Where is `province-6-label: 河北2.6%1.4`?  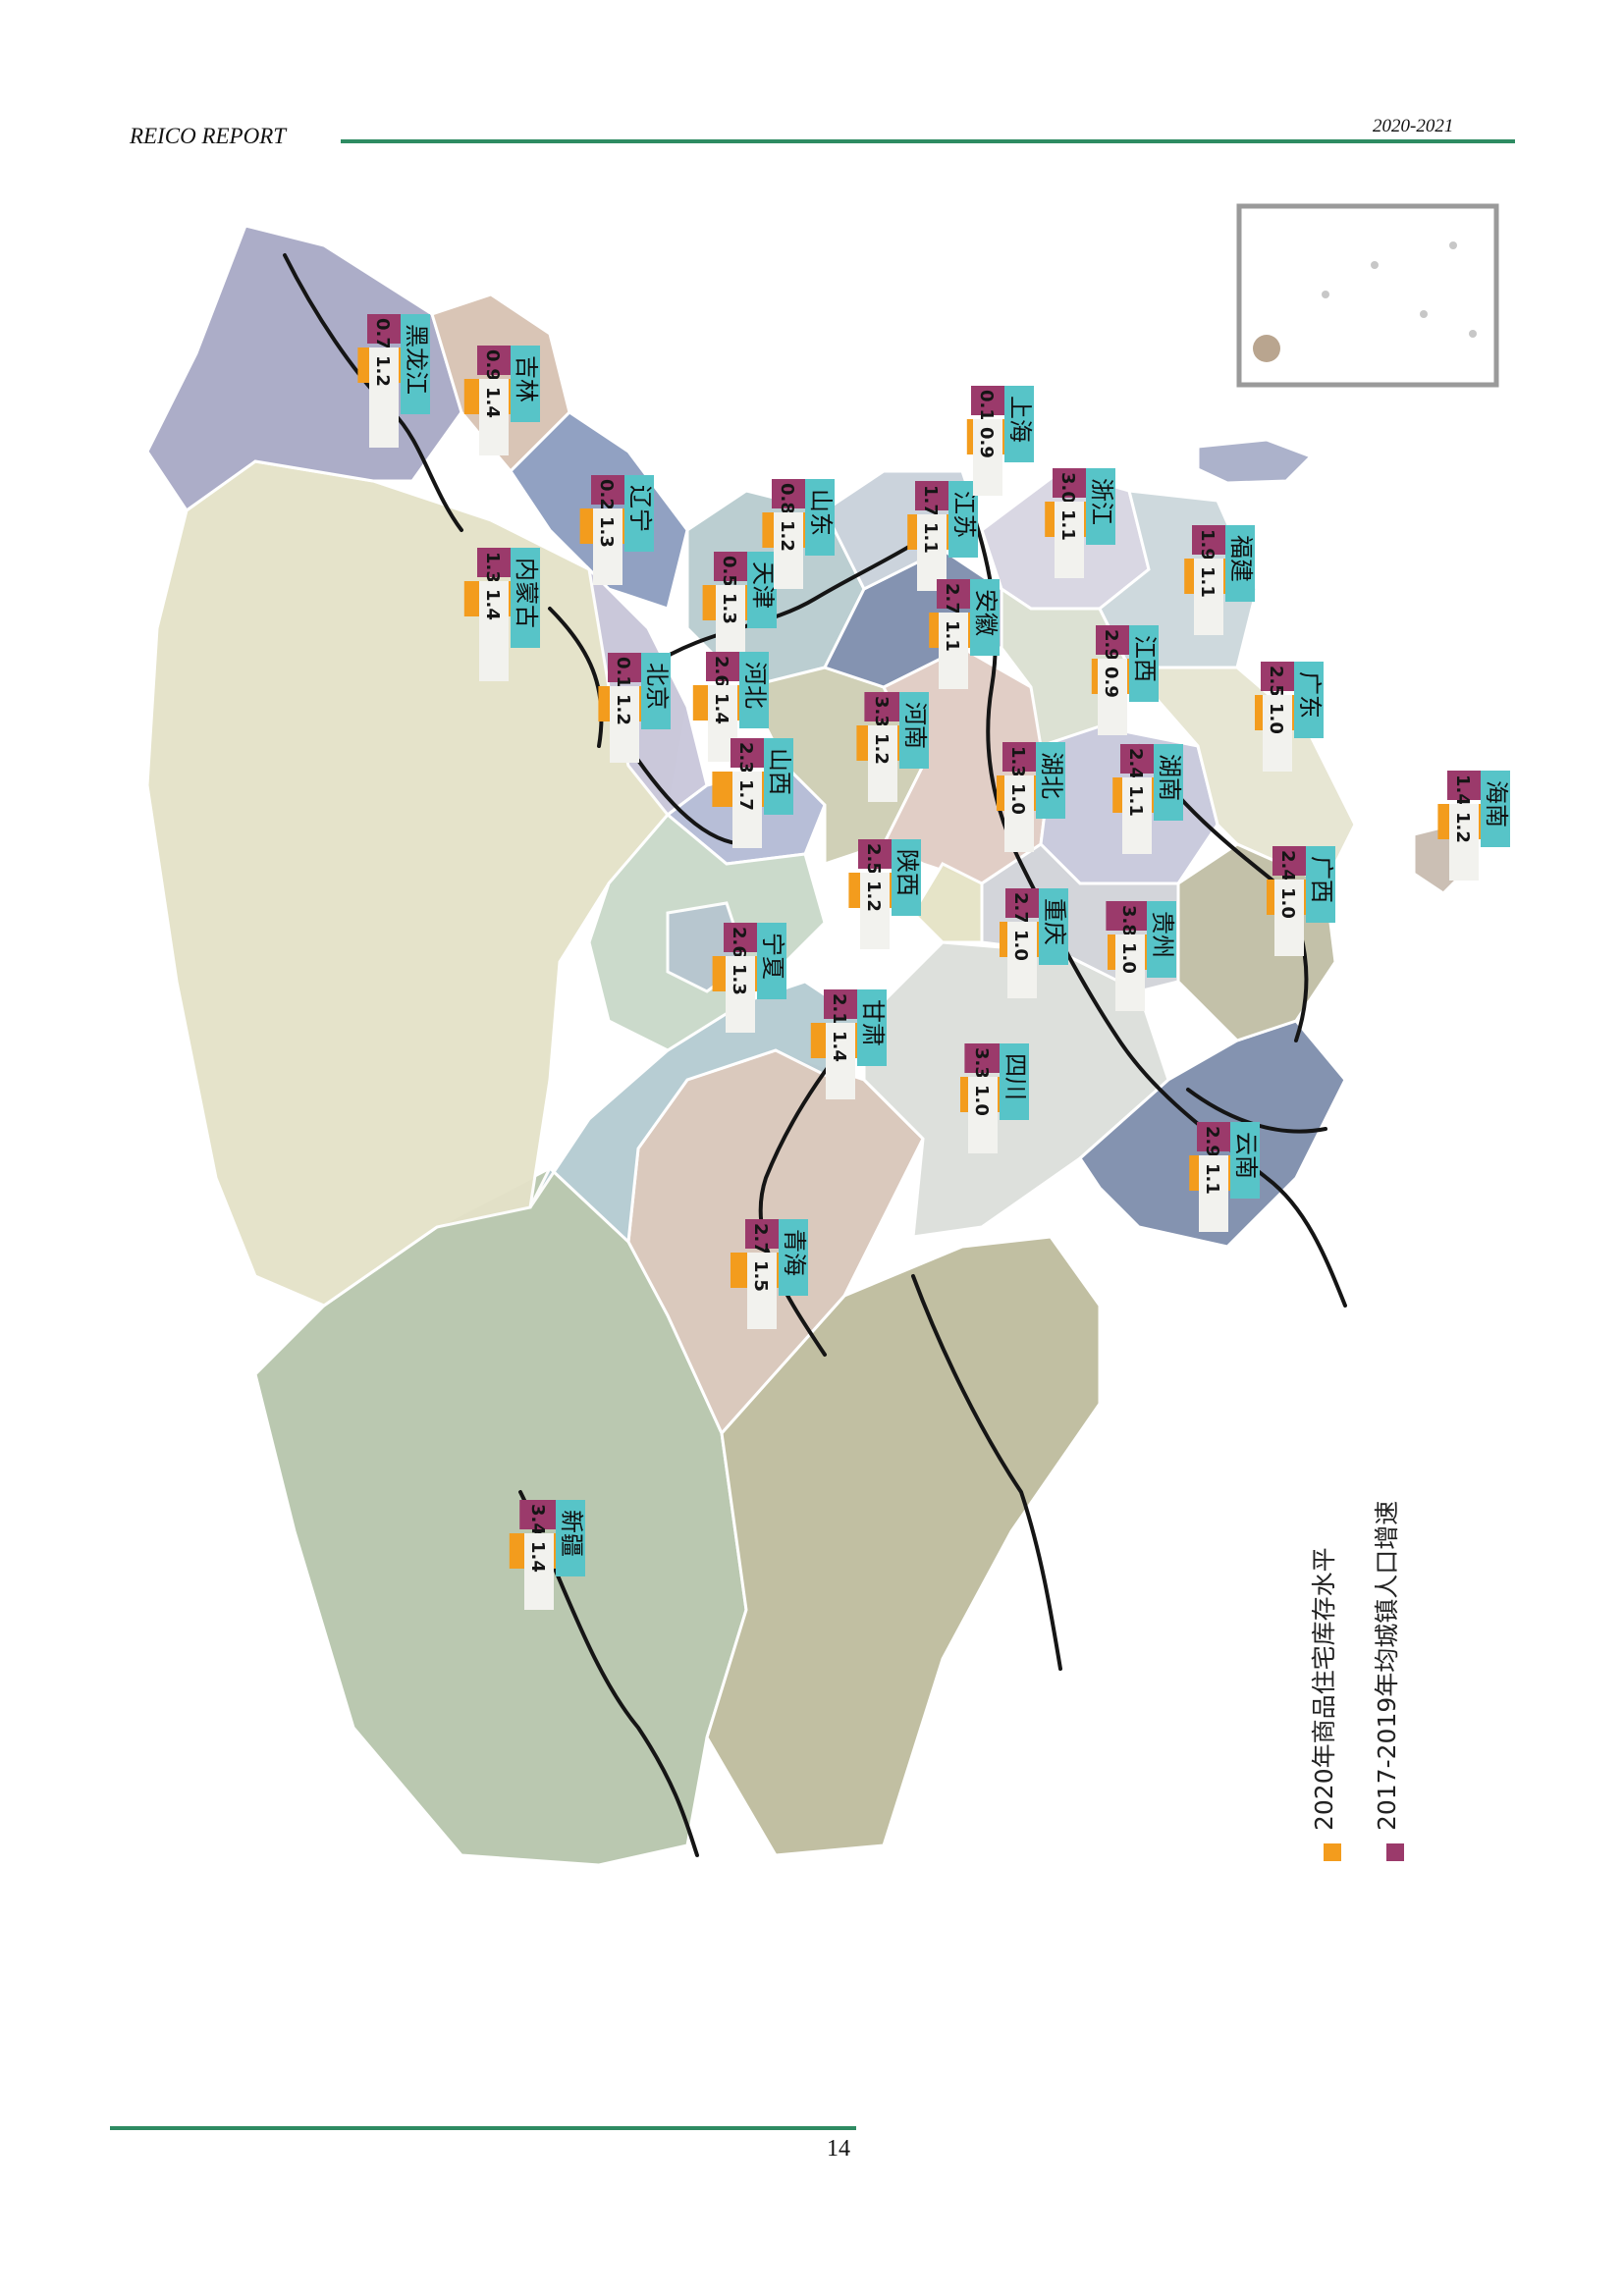
province-6-label: 河北2.6%1.4 is located at coordinates (730, 707).